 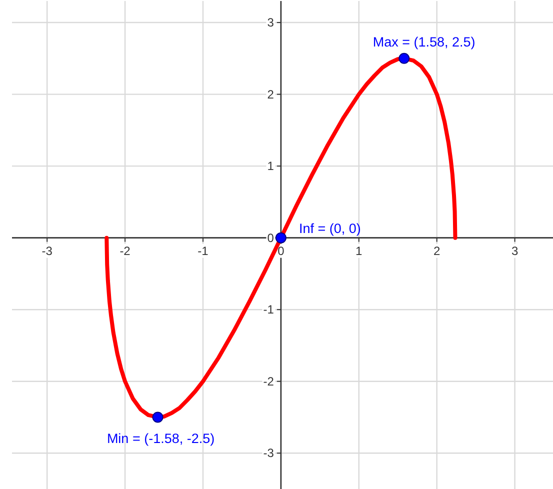 What do you see at coordinates (424, 42) in the screenshot?
I see `annotation: Max = (1.58, 2.5)` at bounding box center [424, 42].